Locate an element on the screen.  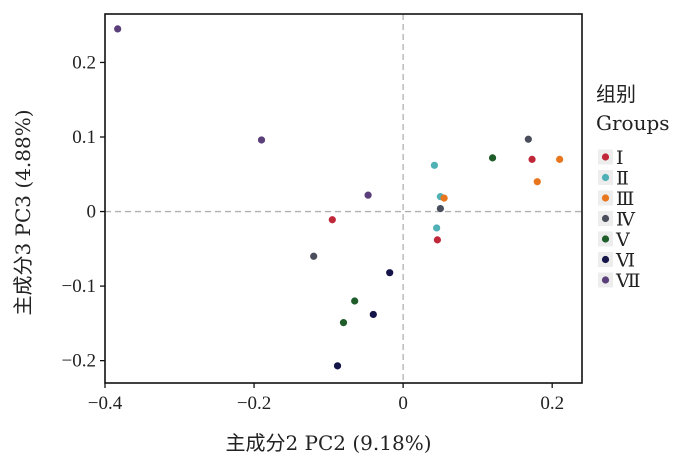
y-tick-label-5: −0.2 is located at coordinates (79, 361).